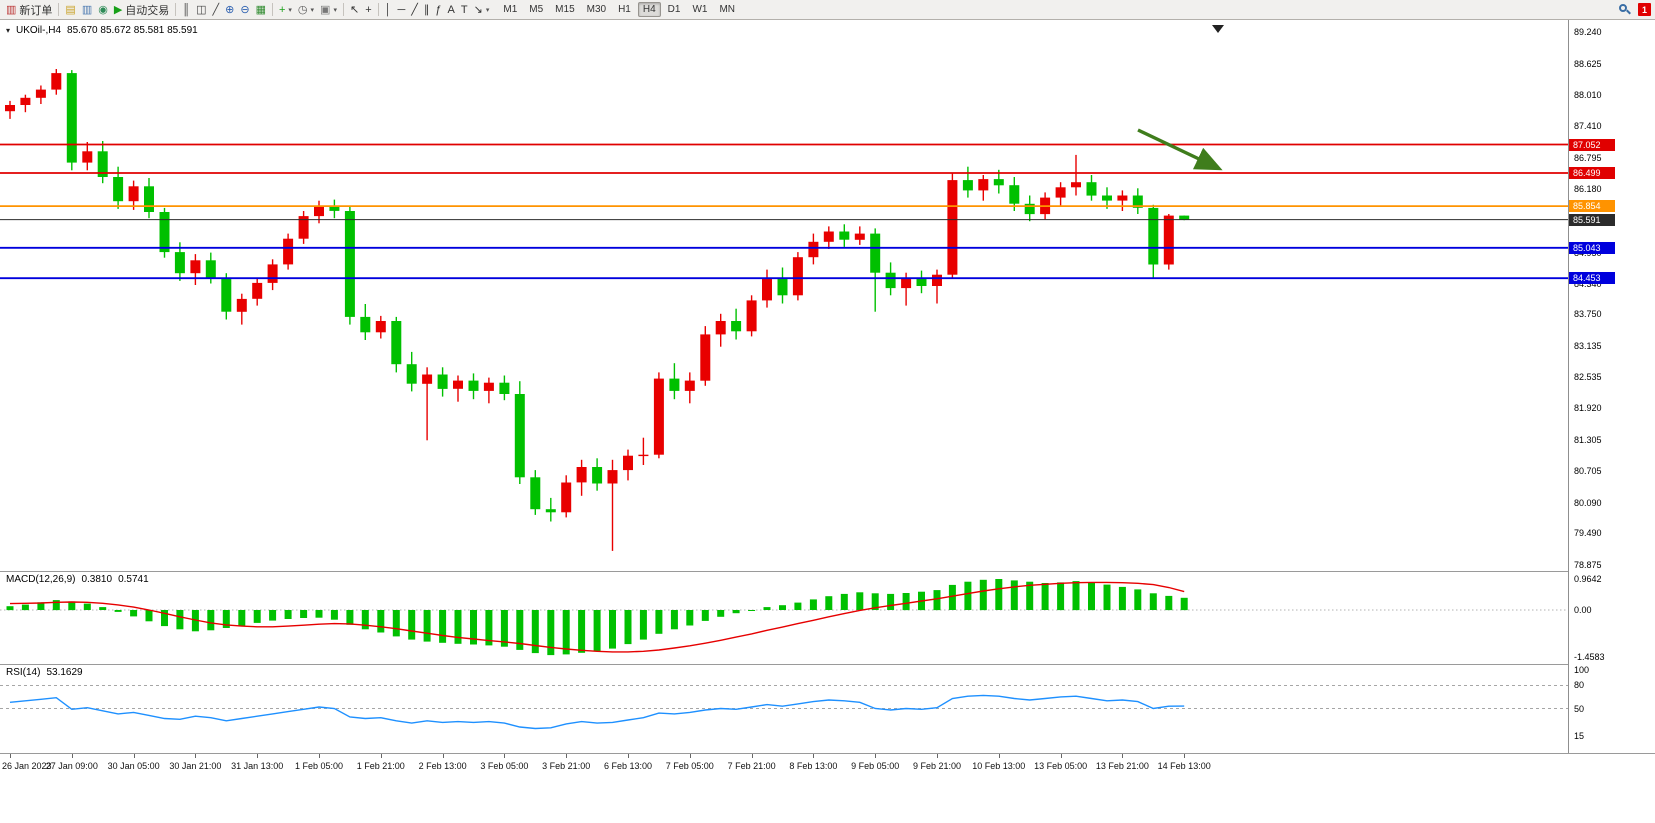 This screenshot has width=1655, height=823. What do you see at coordinates (141, 10) in the screenshot?
I see `autotrade-button: ▶ 自动交易` at bounding box center [141, 10].